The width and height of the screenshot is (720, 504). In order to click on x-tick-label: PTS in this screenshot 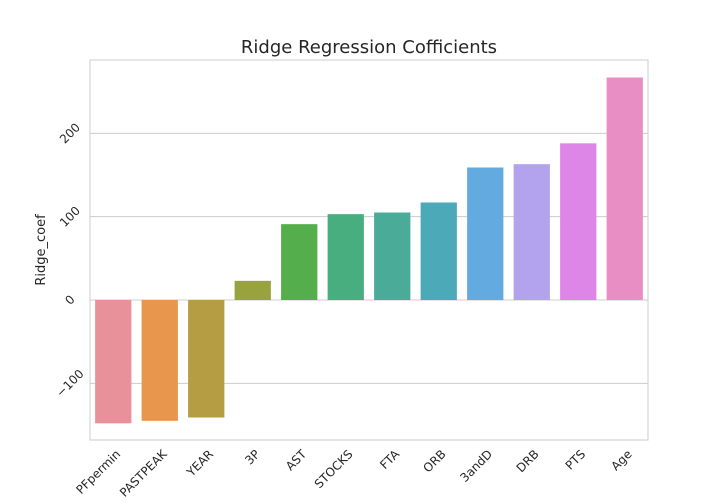, I will do `click(576, 460)`.